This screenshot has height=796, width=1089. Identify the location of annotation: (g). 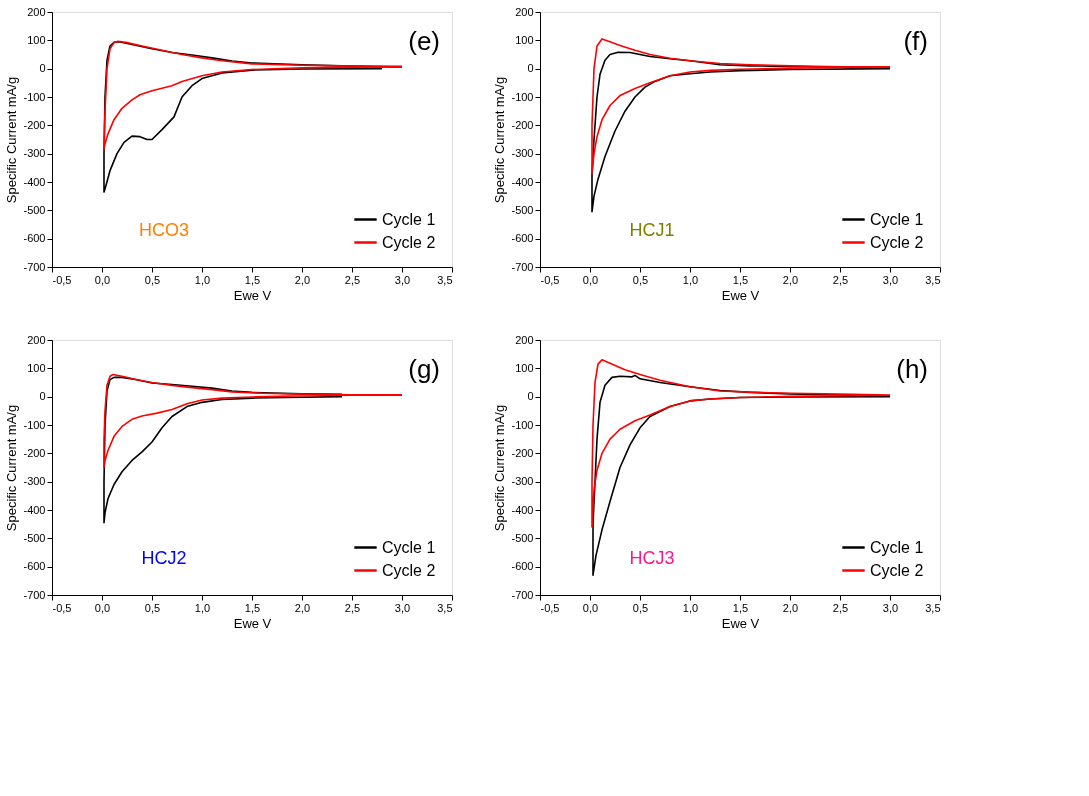
(424, 369).